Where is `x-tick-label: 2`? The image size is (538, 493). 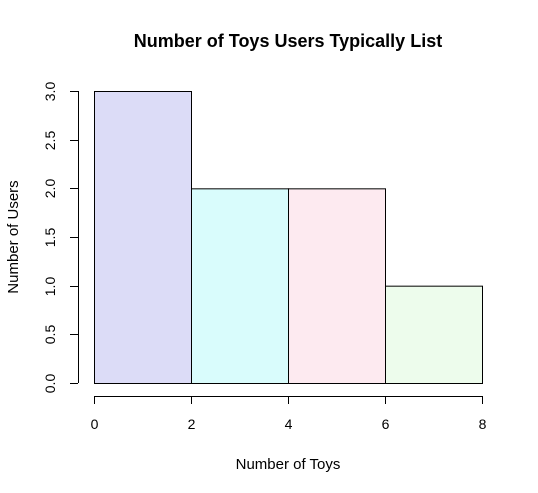
x-tick-label: 2 is located at coordinates (192, 424).